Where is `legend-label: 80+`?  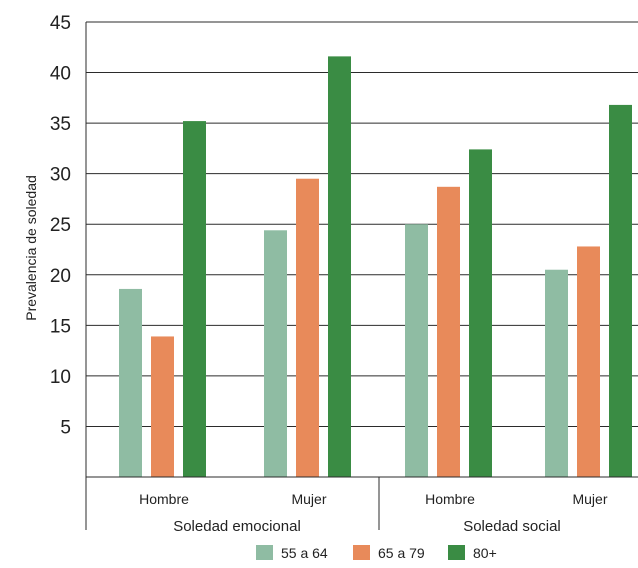 legend-label: 80+ is located at coordinates (485, 553).